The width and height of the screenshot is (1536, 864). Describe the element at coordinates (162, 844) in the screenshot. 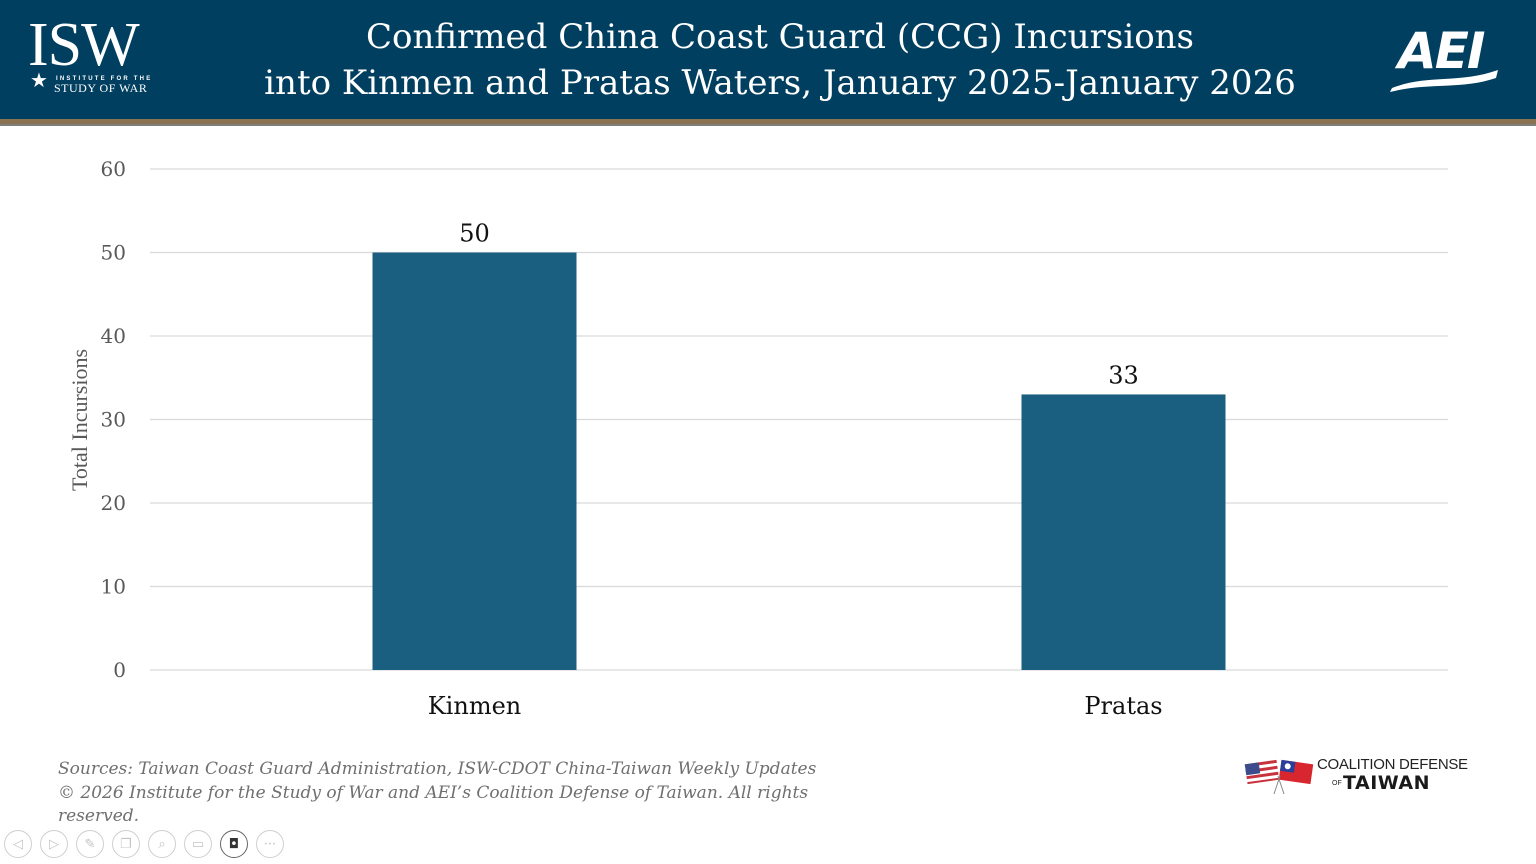

I see `zoom-button: ⌕` at that location.